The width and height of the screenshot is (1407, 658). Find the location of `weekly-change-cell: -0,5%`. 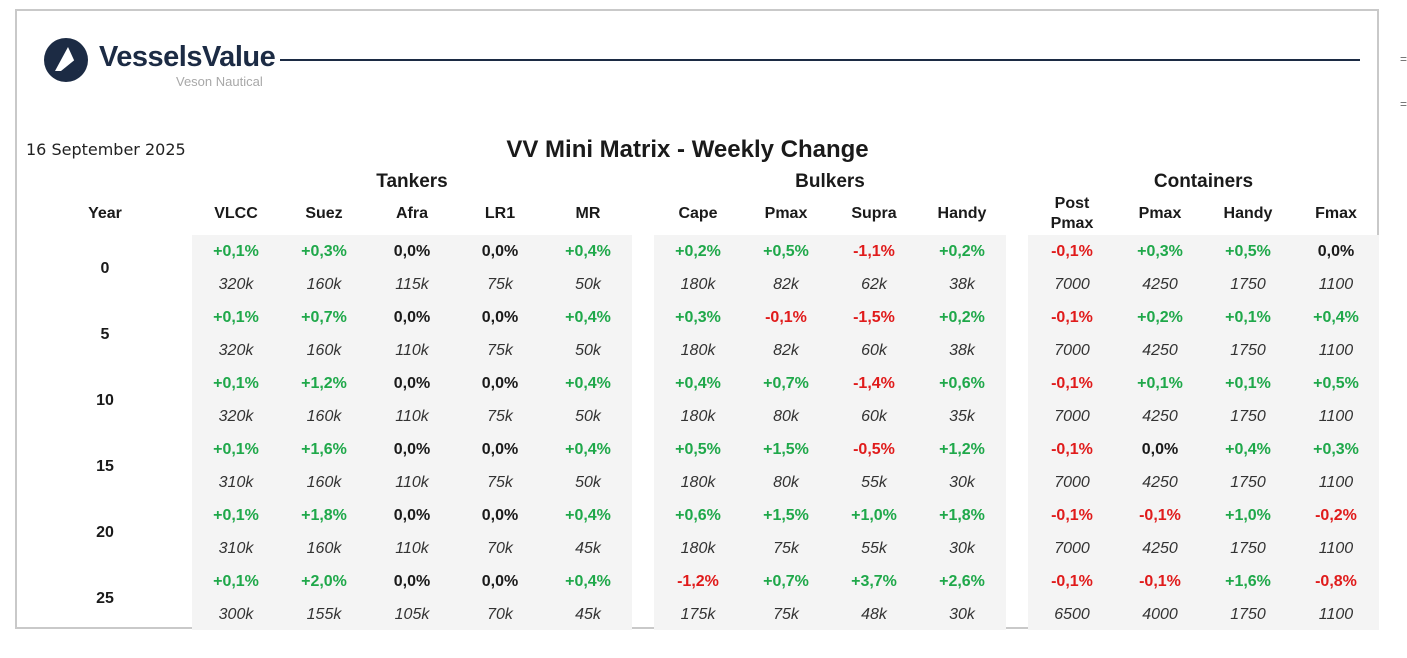

weekly-change-cell: -0,5% is located at coordinates (874, 449).